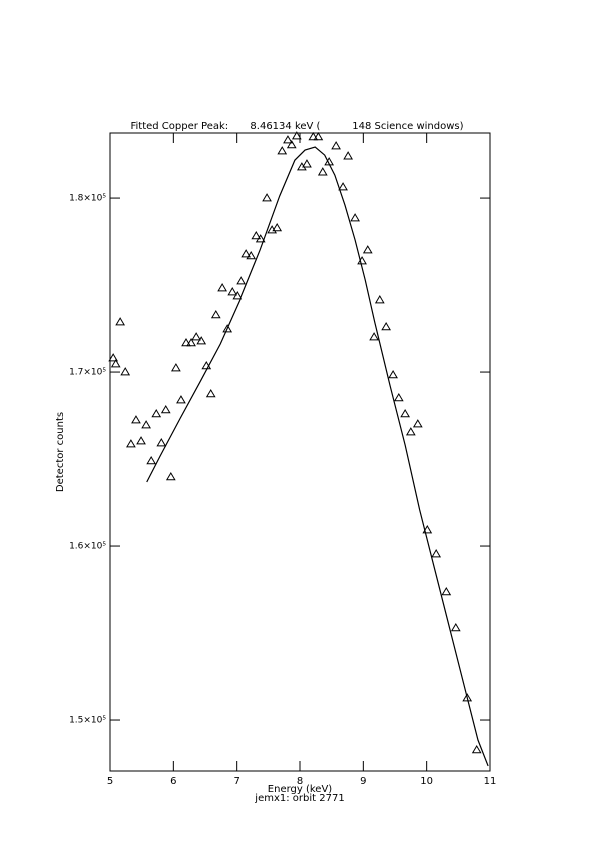 Image resolution: width=595 pixels, height=842 pixels. What do you see at coordinates (490, 781) in the screenshot?
I see `x-tick-label: 11` at bounding box center [490, 781].